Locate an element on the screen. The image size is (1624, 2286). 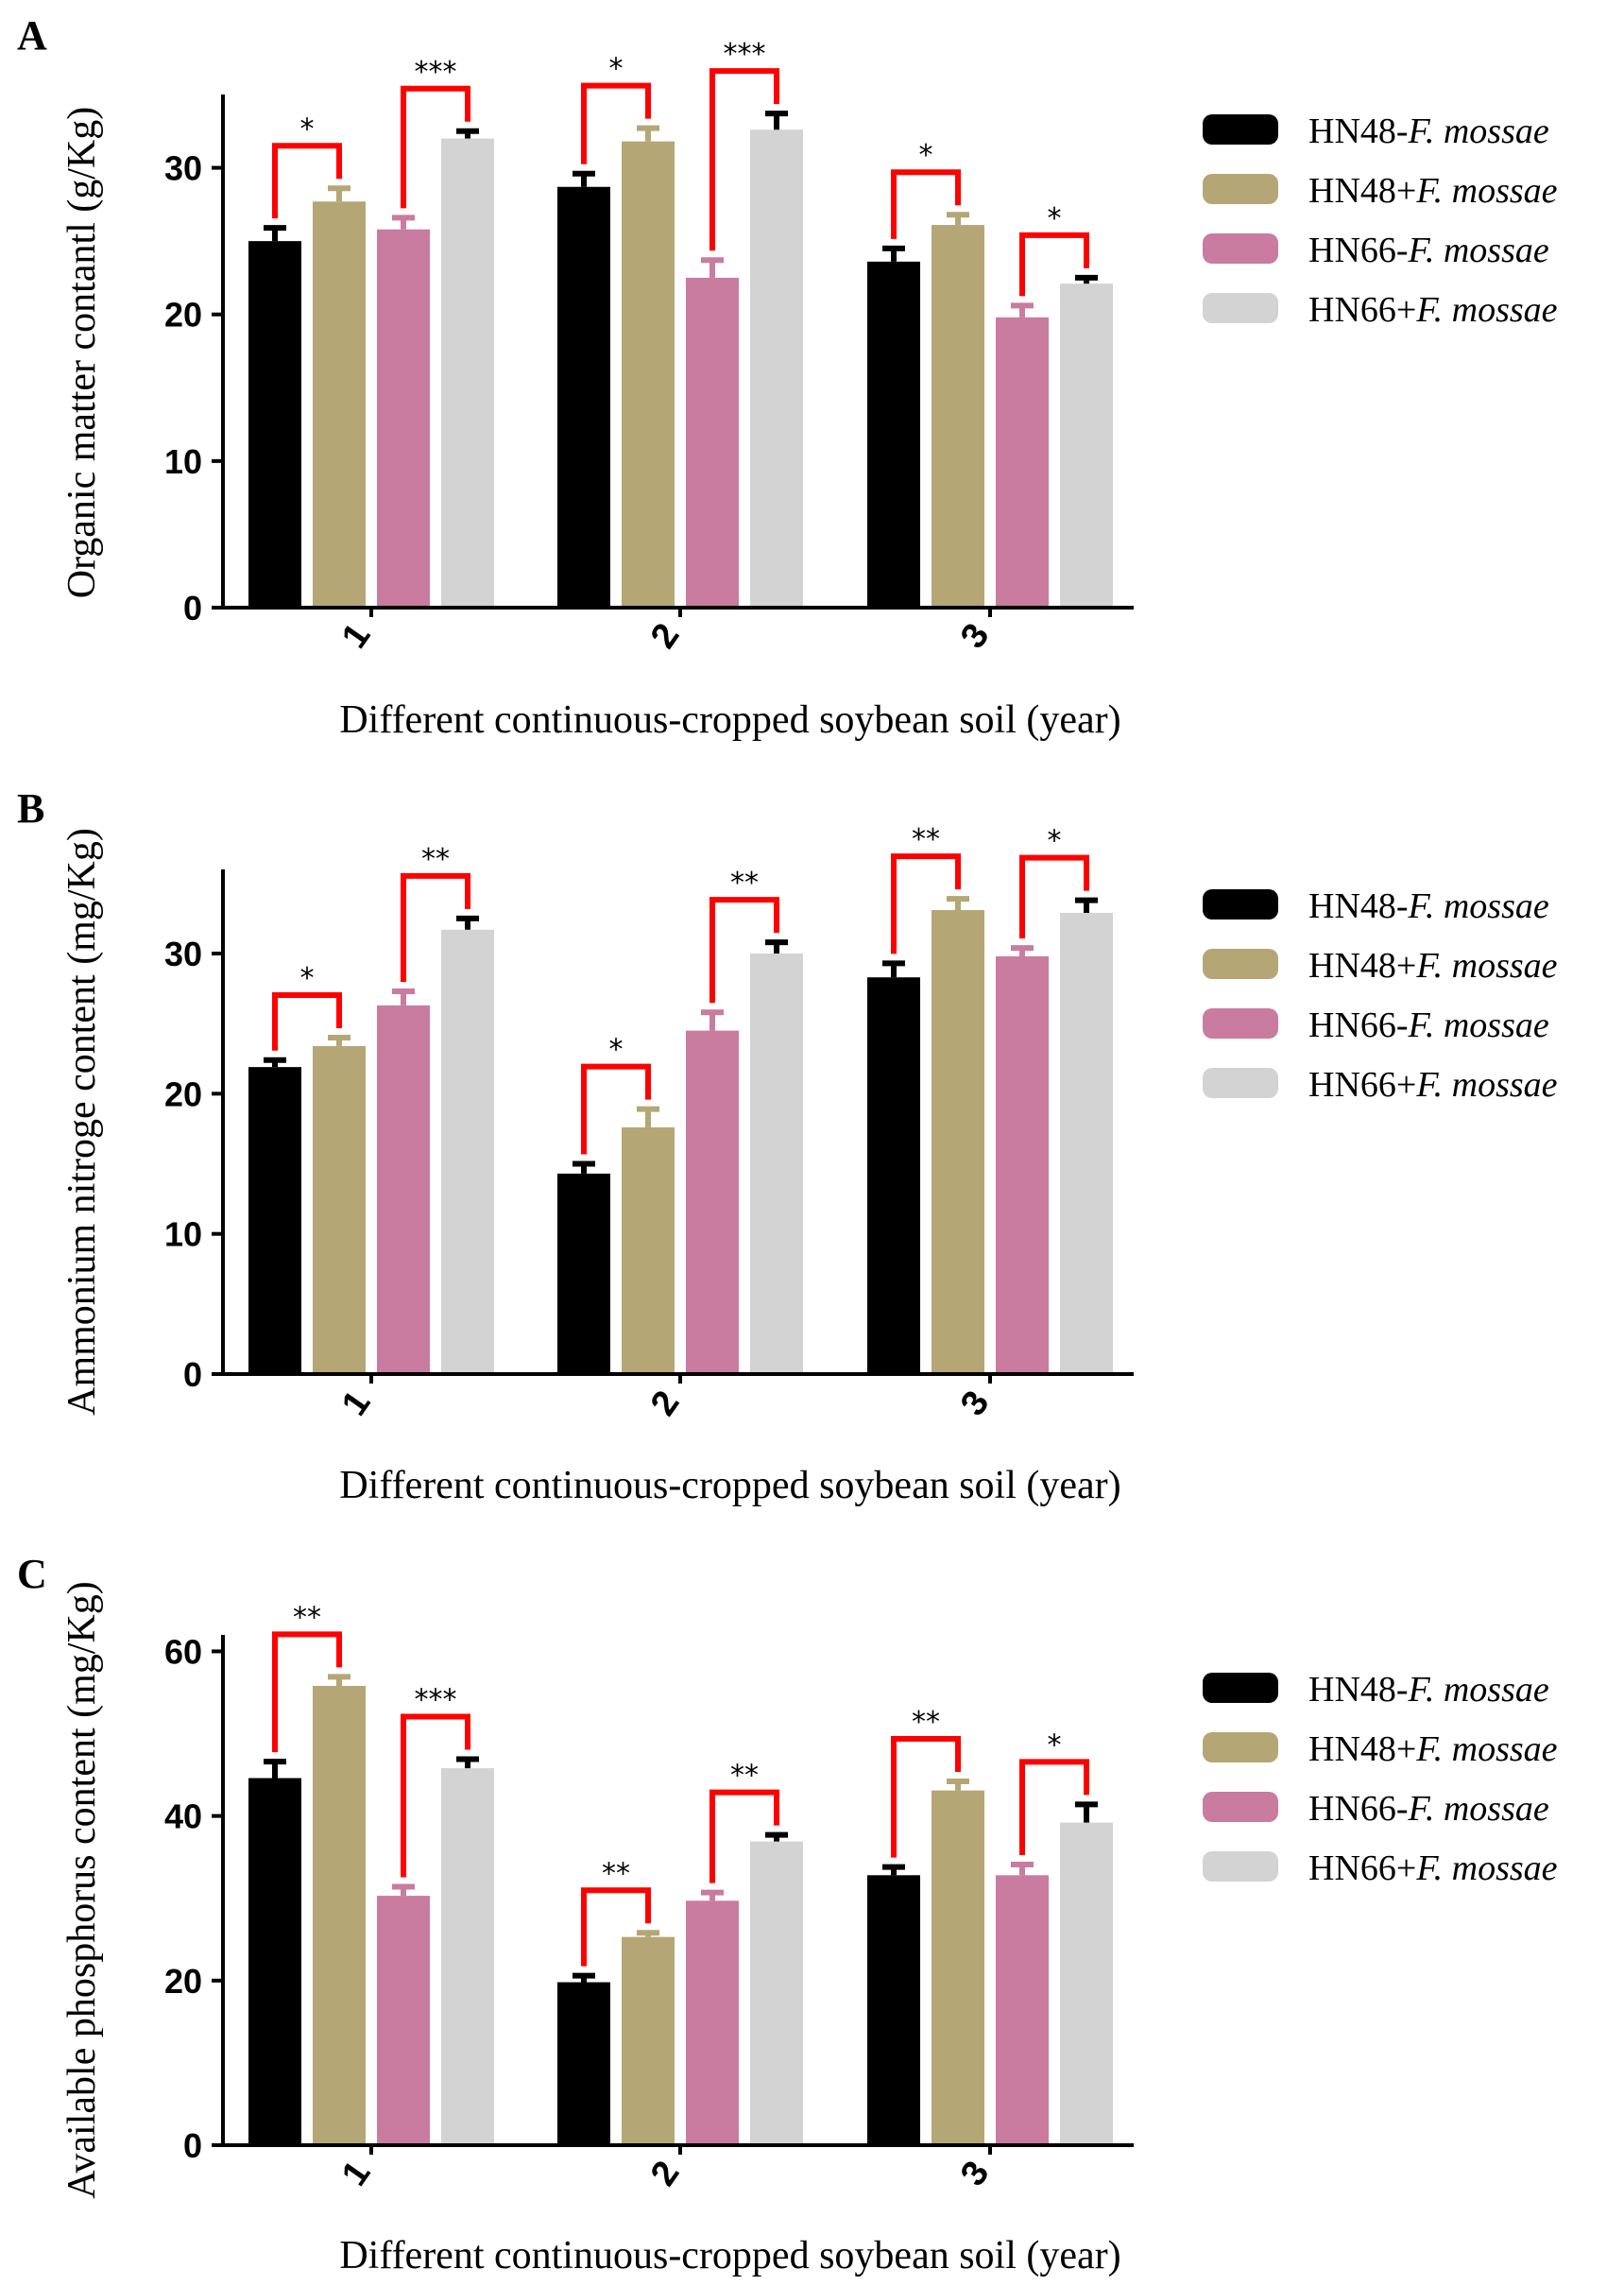
y-tick-label: 40 is located at coordinates (183, 1817).